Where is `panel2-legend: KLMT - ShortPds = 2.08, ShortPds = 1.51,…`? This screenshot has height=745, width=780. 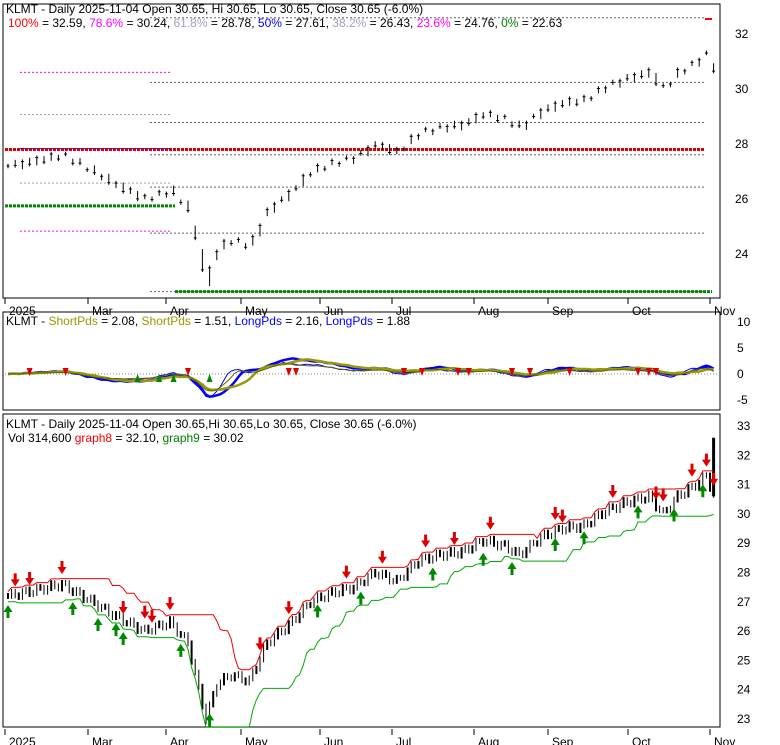 panel2-legend: KLMT - ShortPds = 2.08, ShortPds = 1.51,… is located at coordinates (208, 321).